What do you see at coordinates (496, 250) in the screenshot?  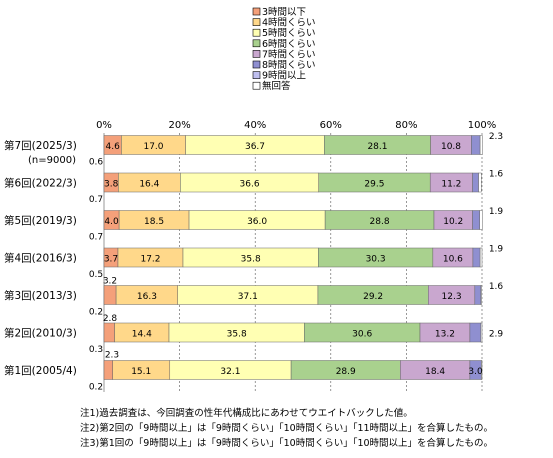 I see `data-label-8時間くらい: 1.9` at bounding box center [496, 250].